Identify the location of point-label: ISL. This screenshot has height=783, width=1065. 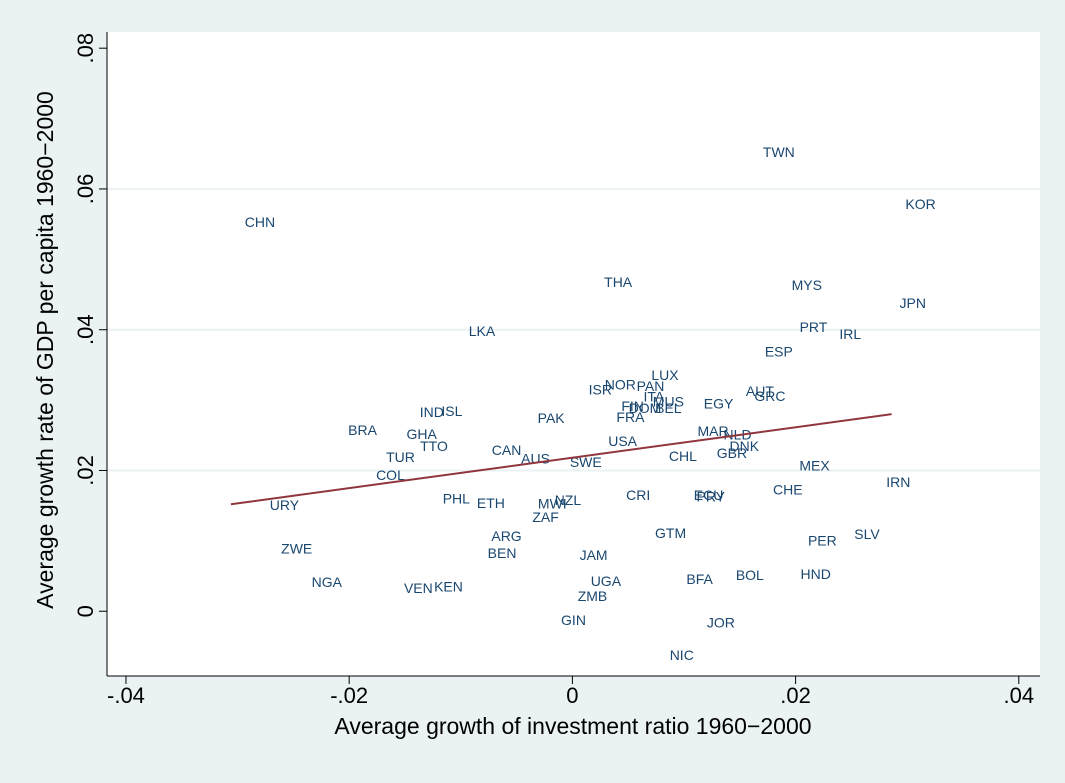
(451, 411).